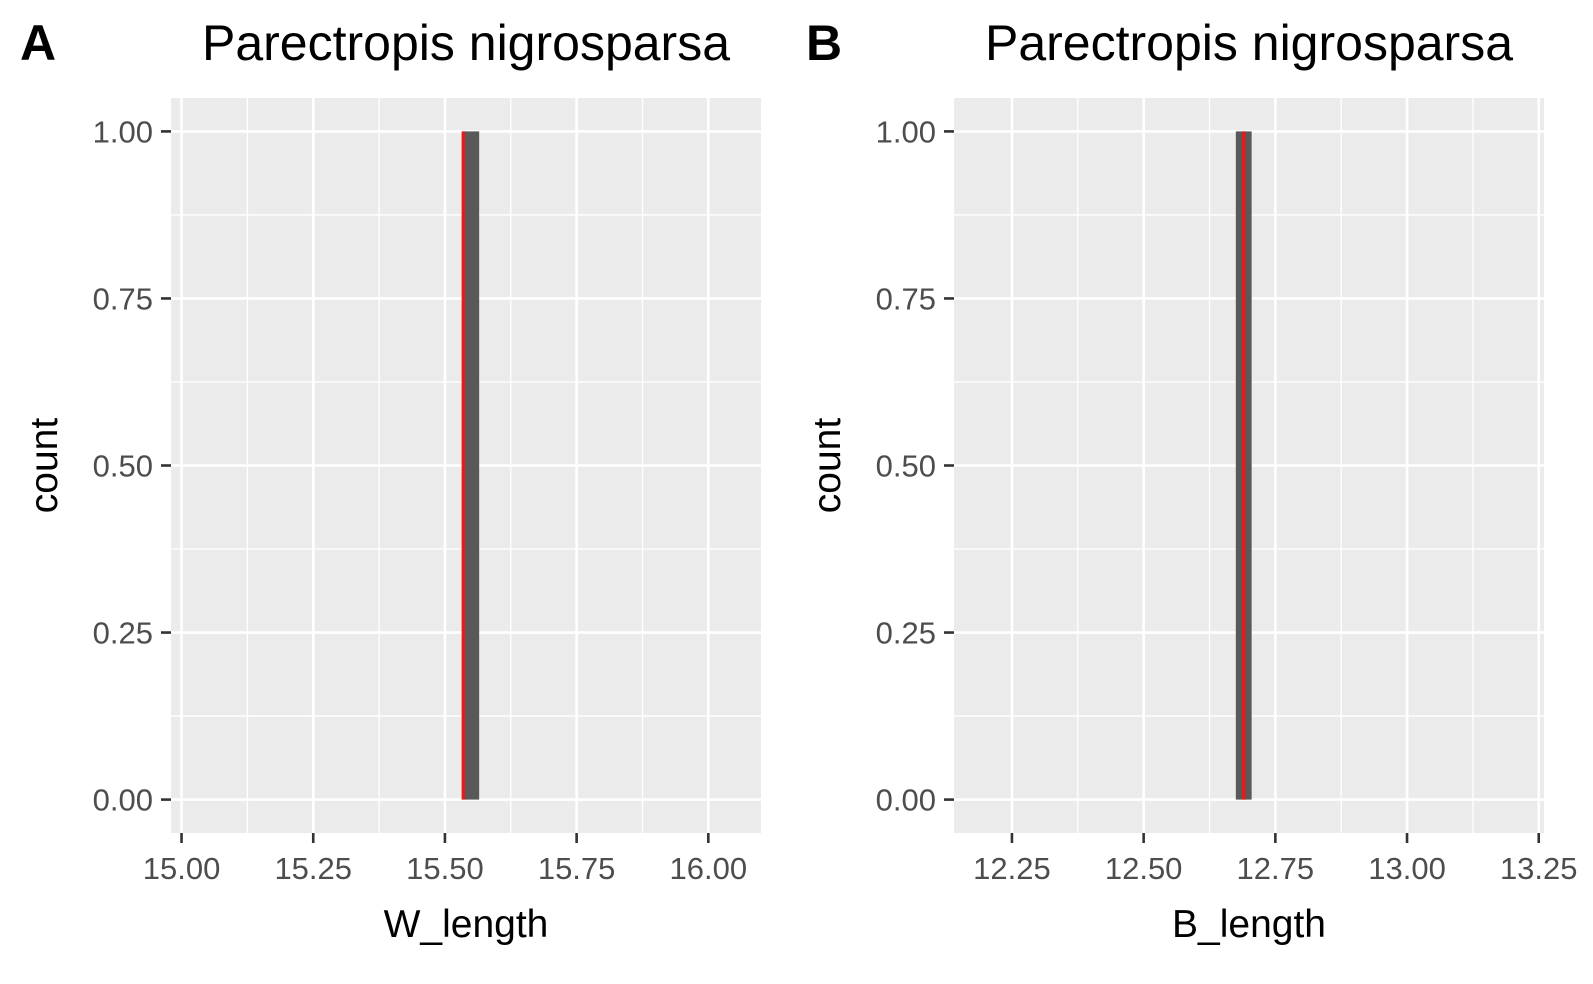 The width and height of the screenshot is (1593, 984). I want to click on panel-a-y-tick-label: 0.50, so click(123, 466).